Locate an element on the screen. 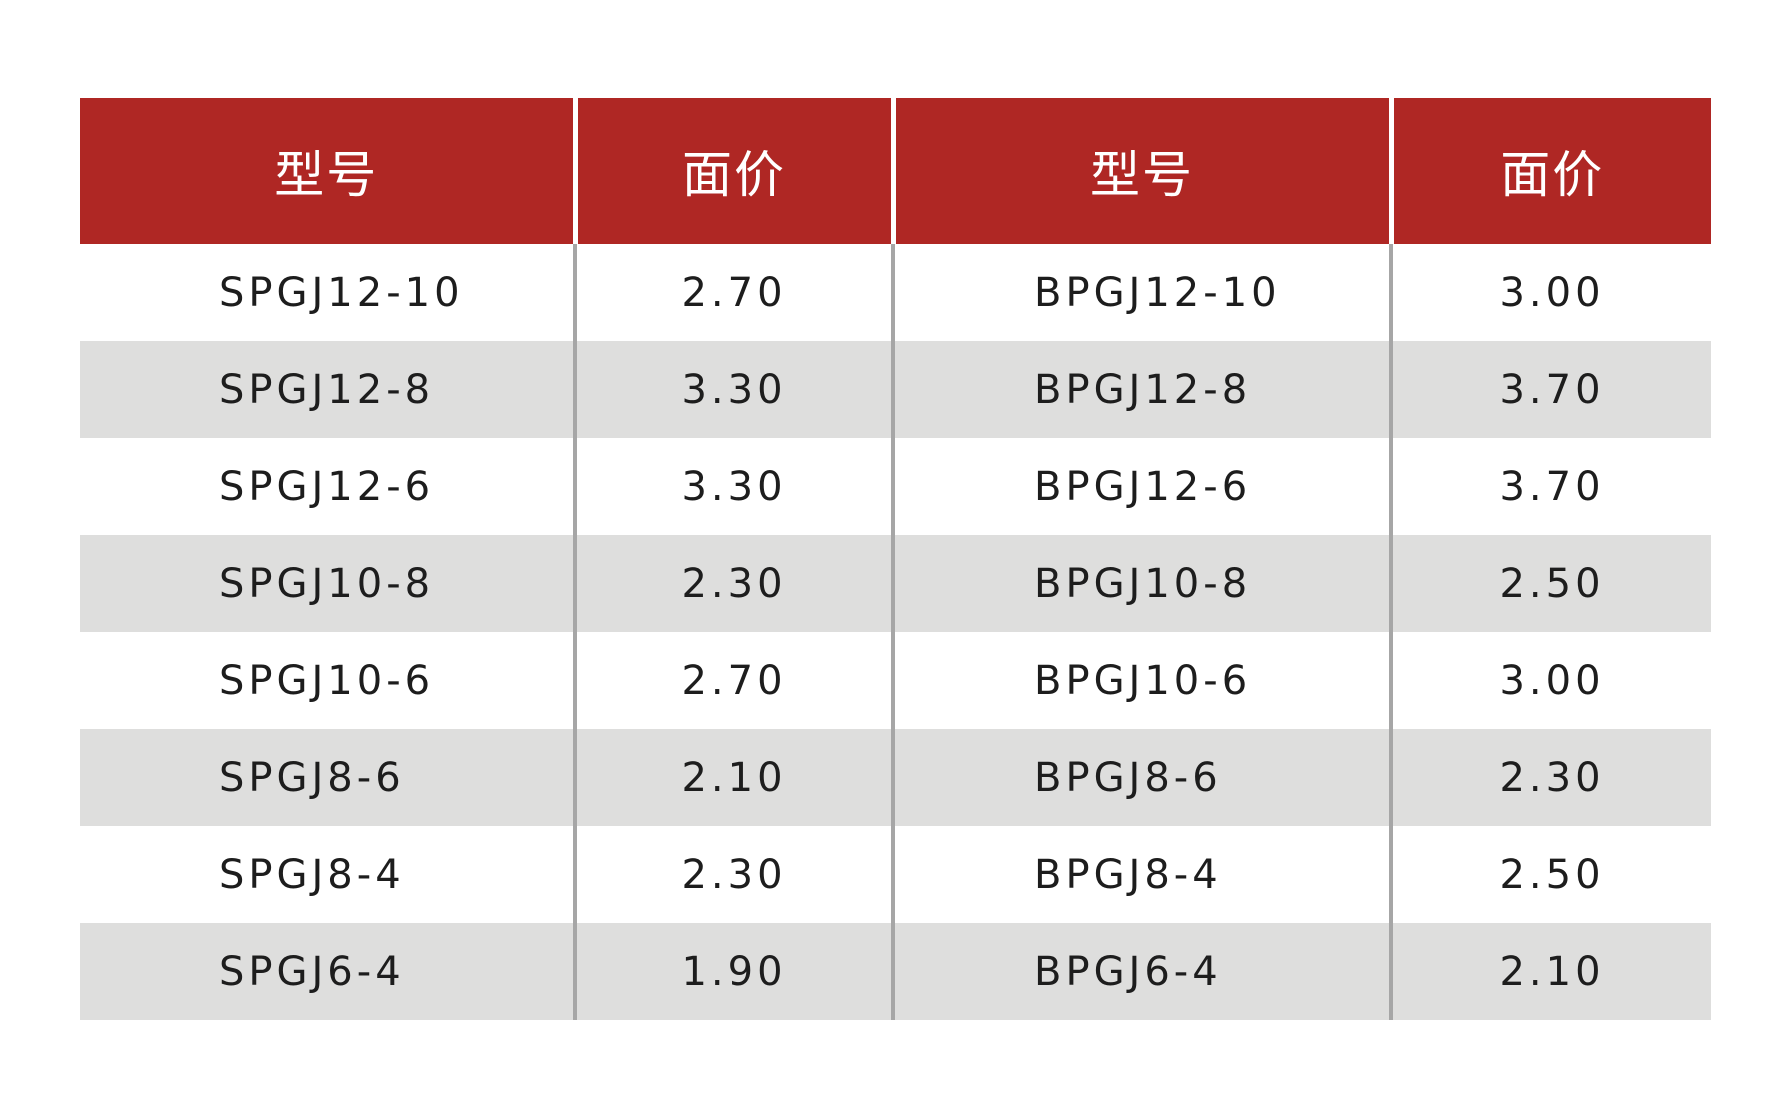  table-row: SPGJ8-6 2.10 BPGJ8-6 2.30 is located at coordinates (895, 777).